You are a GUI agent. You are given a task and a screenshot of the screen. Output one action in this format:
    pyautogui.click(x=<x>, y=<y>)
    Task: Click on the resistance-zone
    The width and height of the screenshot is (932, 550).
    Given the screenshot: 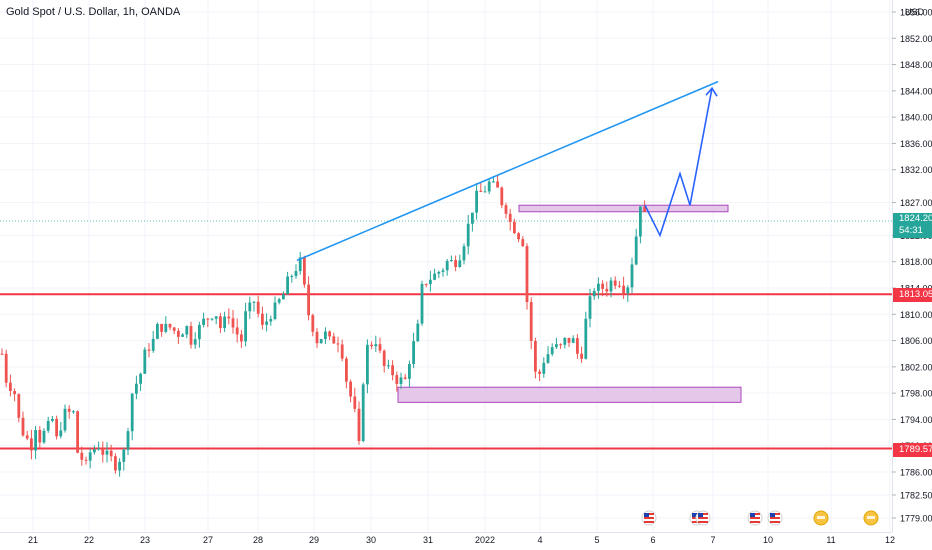 What is the action you would take?
    pyautogui.click(x=623, y=208)
    